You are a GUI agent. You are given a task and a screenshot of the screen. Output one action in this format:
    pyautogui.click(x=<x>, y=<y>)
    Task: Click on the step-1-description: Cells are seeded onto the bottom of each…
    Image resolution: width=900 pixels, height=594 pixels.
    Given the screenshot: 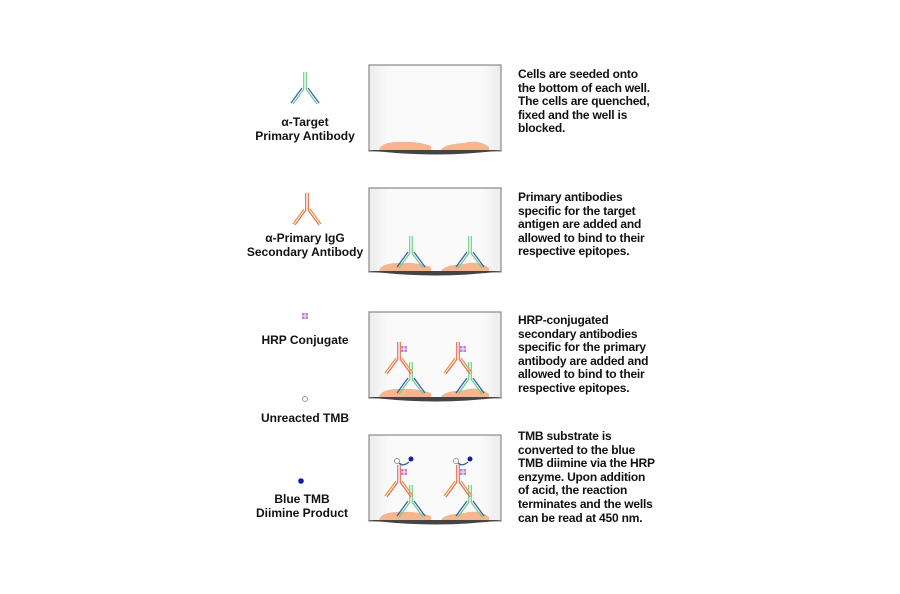 What is the action you would take?
    pyautogui.click(x=584, y=101)
    